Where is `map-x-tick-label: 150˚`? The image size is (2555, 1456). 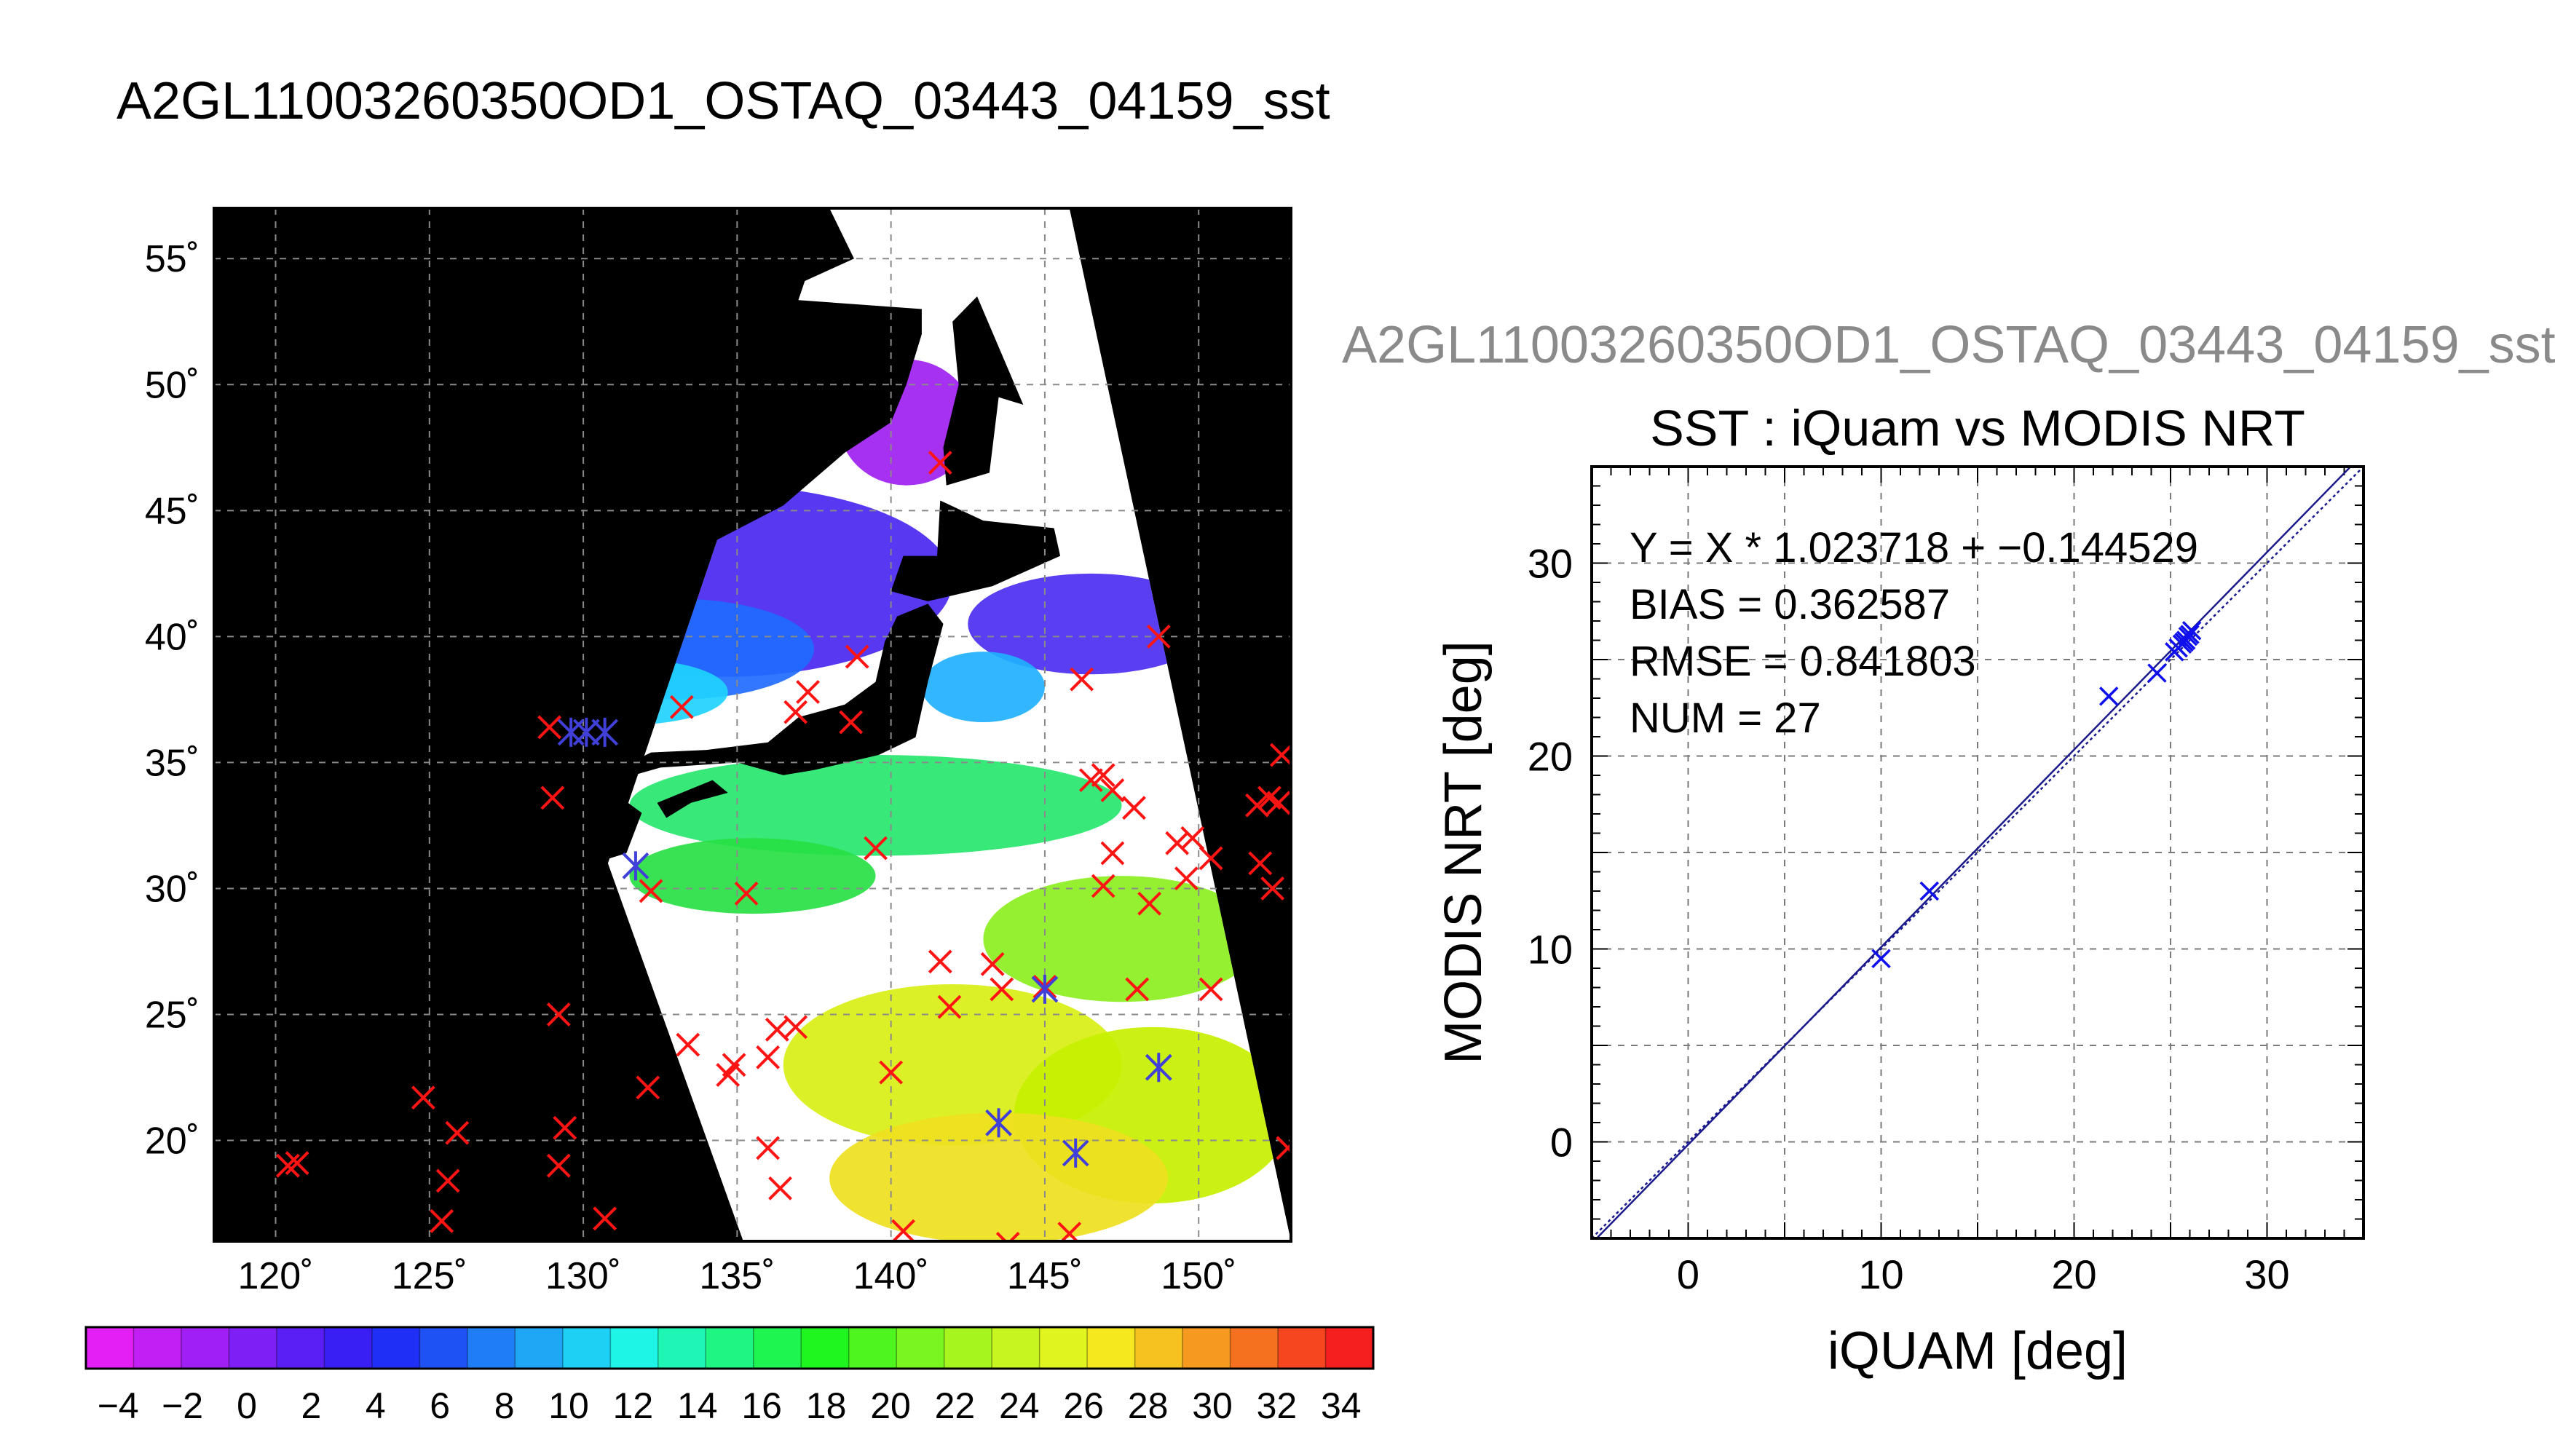 map-x-tick-label: 150˚ is located at coordinates (1198, 1276).